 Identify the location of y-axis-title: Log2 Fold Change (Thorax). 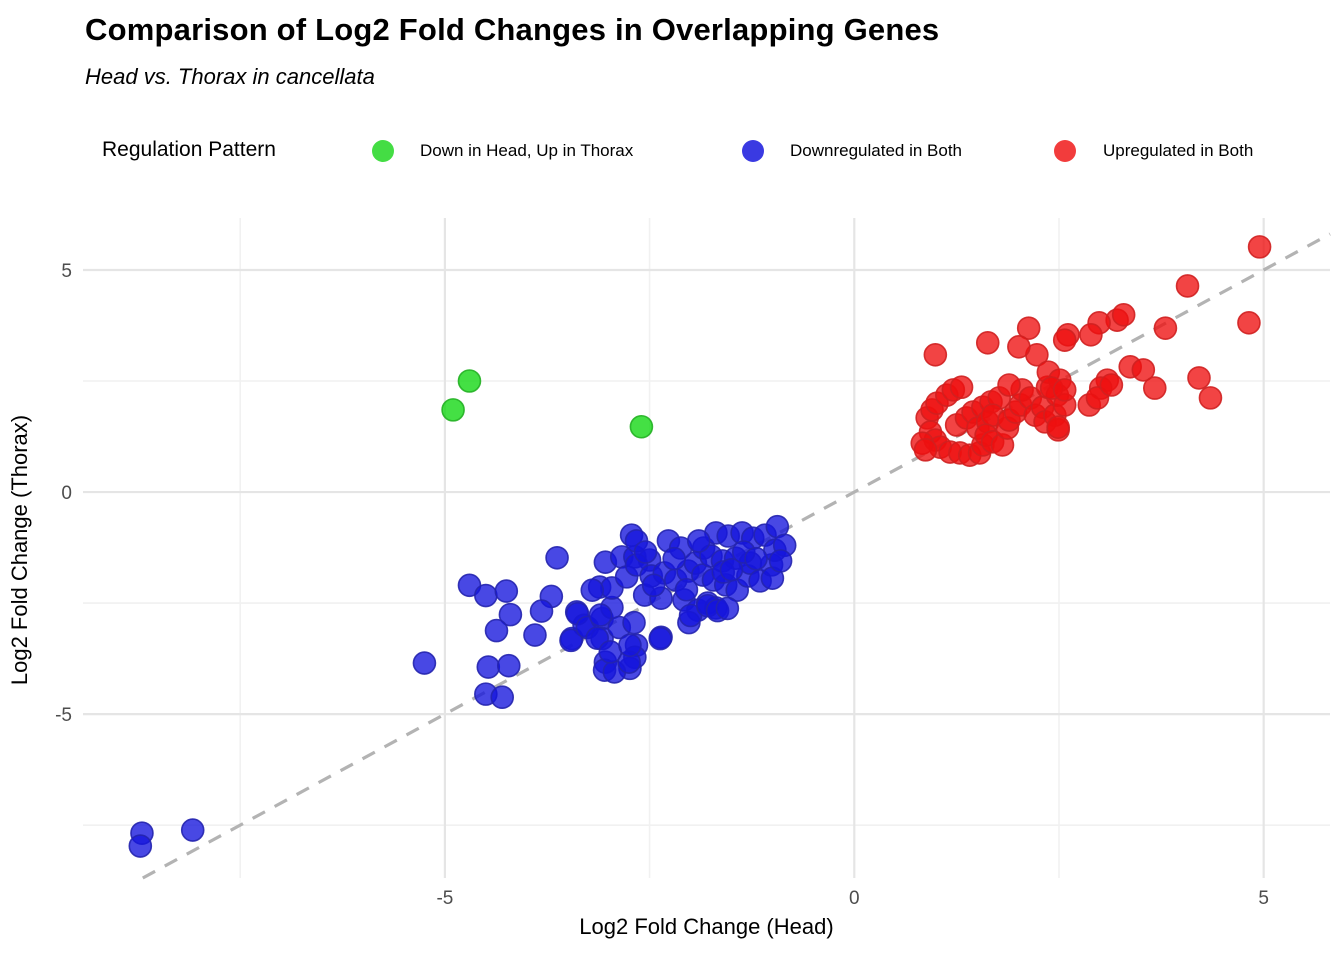
(19, 550).